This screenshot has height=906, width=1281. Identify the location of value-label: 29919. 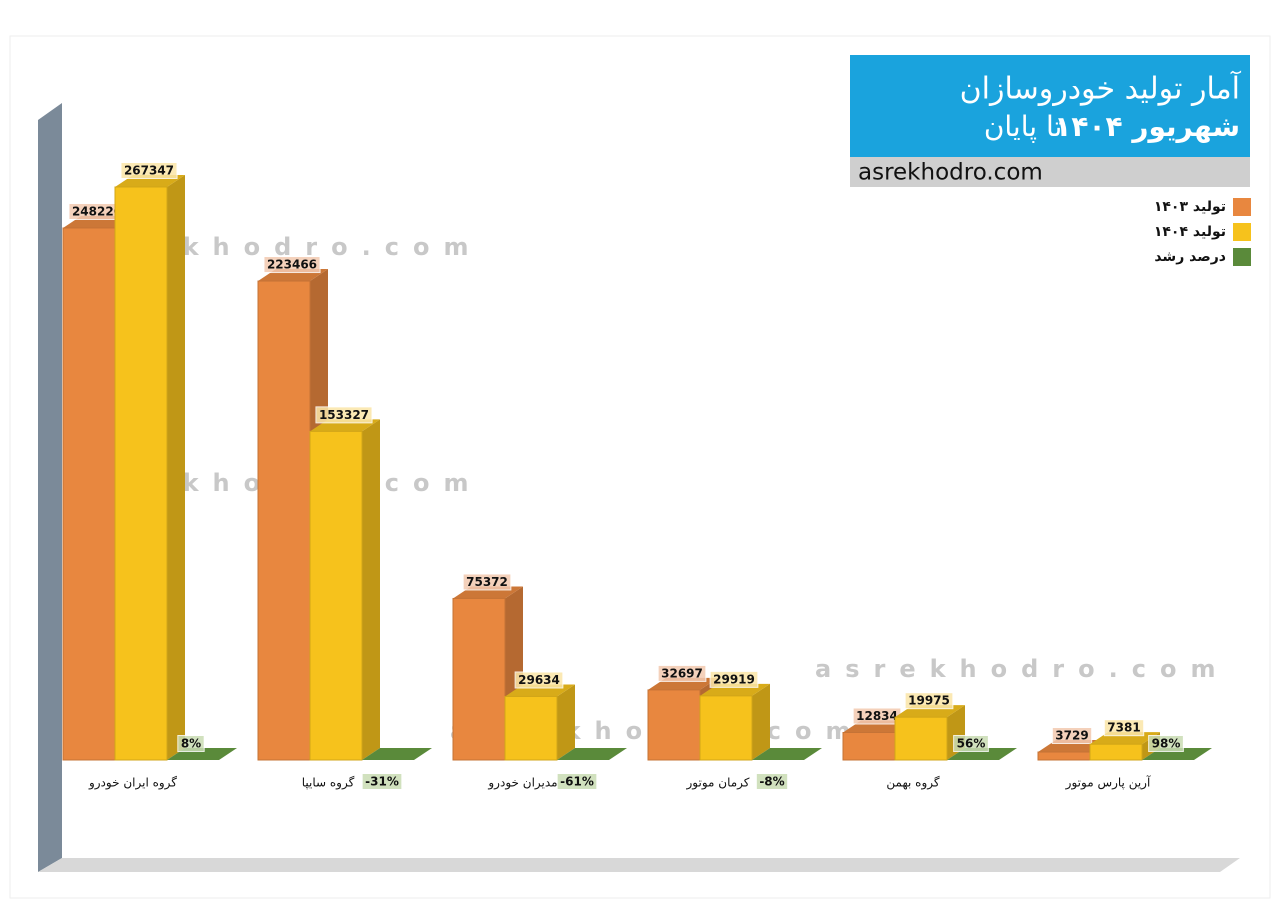
(734, 679).